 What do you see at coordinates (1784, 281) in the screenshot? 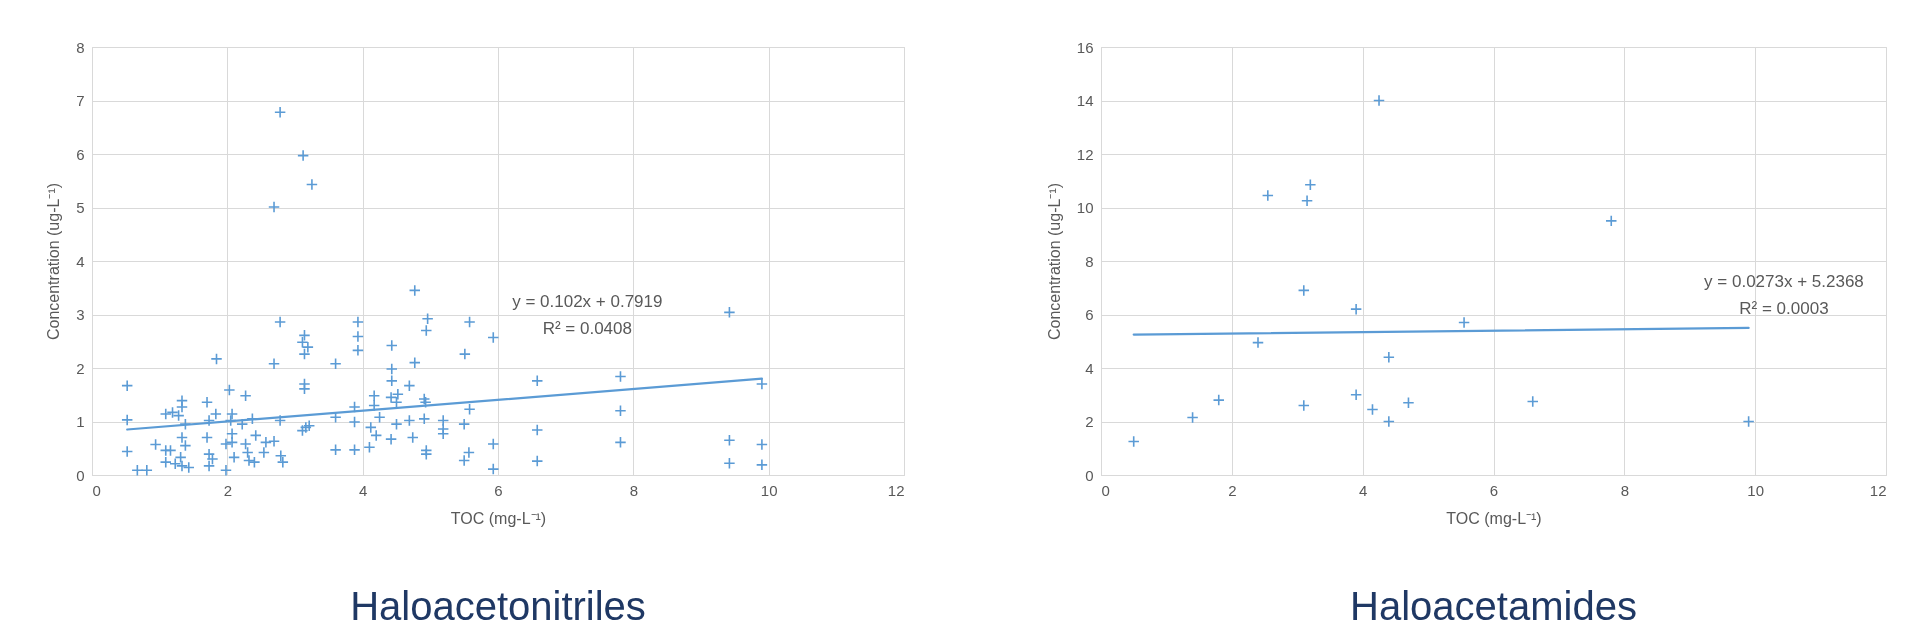
I see `annotation: y = 0.0273x + 5.2368` at bounding box center [1784, 281].